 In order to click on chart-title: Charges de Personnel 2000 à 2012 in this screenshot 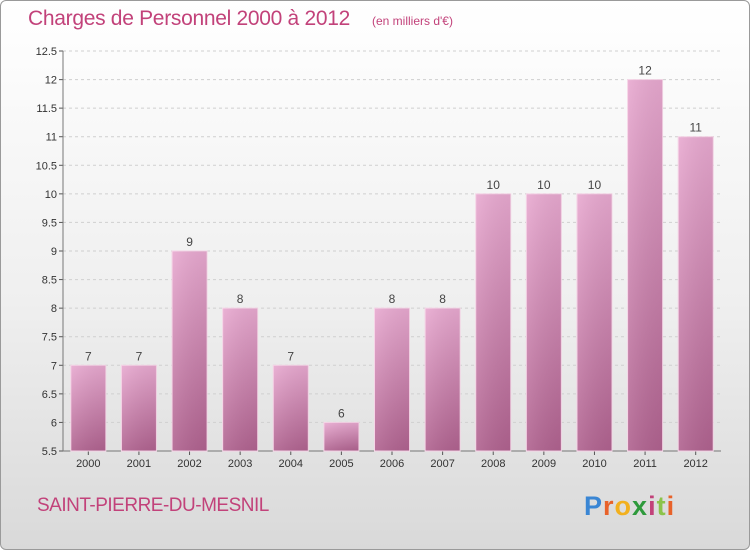, I will do `click(189, 18)`.